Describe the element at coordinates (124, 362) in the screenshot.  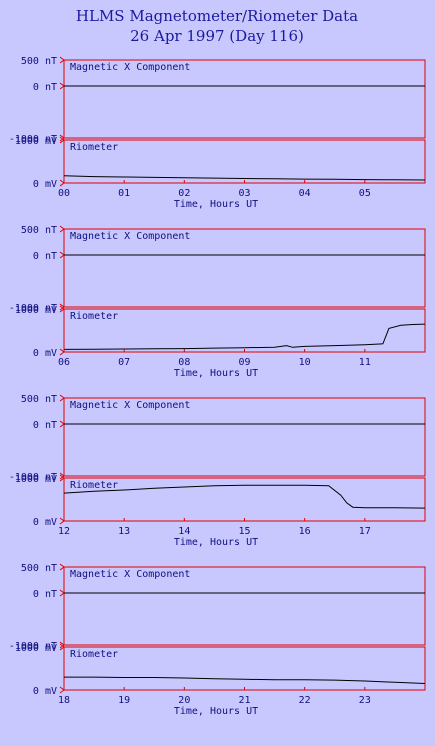
I see `x-tick-label: 07` at that location.